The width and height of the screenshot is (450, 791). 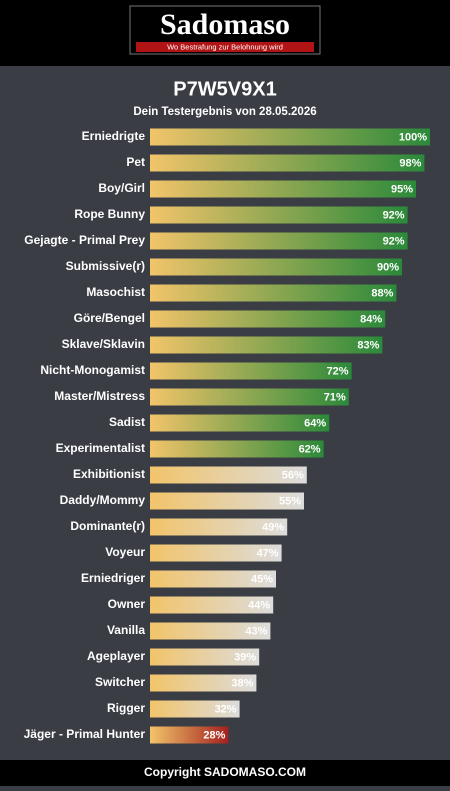 What do you see at coordinates (135, 162) in the screenshot?
I see `category-label: Pet` at bounding box center [135, 162].